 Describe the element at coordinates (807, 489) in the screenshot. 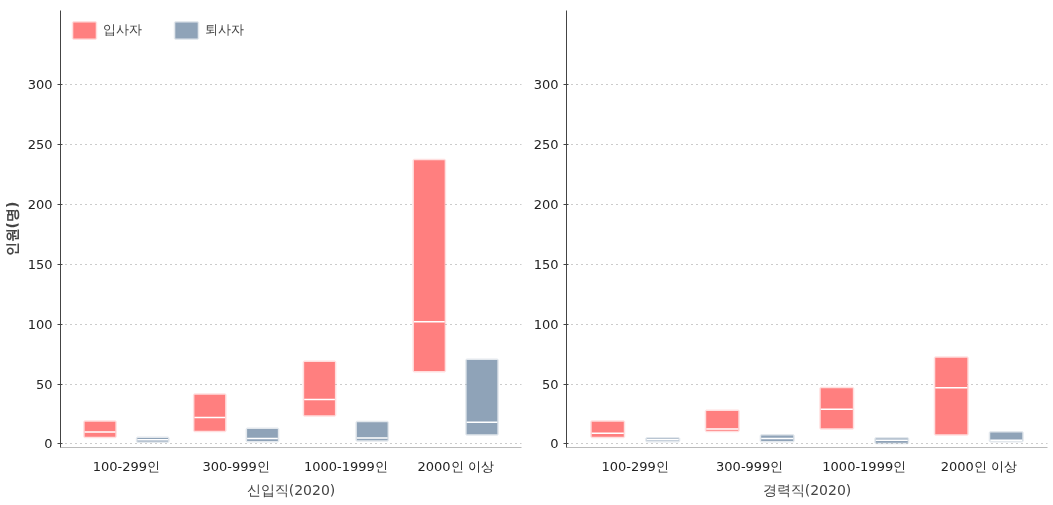

I see `x-axis-title: 경력직(2020)` at that location.